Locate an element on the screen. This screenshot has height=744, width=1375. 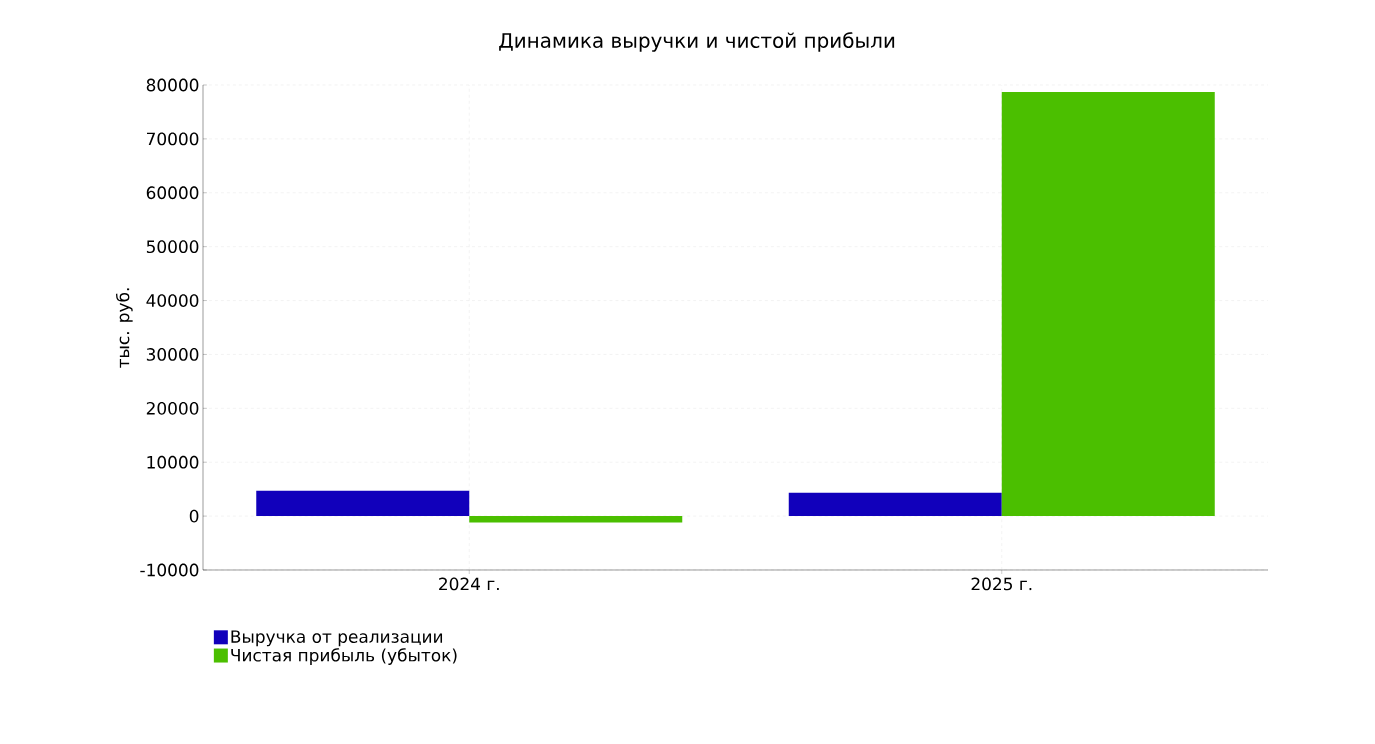
y-tick-label: 10000 is located at coordinates (173, 462).